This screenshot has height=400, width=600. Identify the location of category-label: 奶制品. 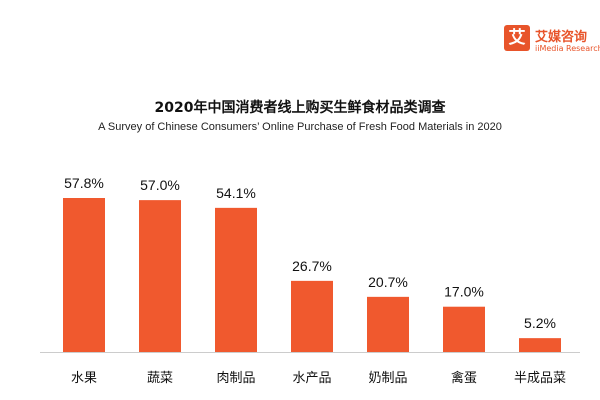
(387, 378).